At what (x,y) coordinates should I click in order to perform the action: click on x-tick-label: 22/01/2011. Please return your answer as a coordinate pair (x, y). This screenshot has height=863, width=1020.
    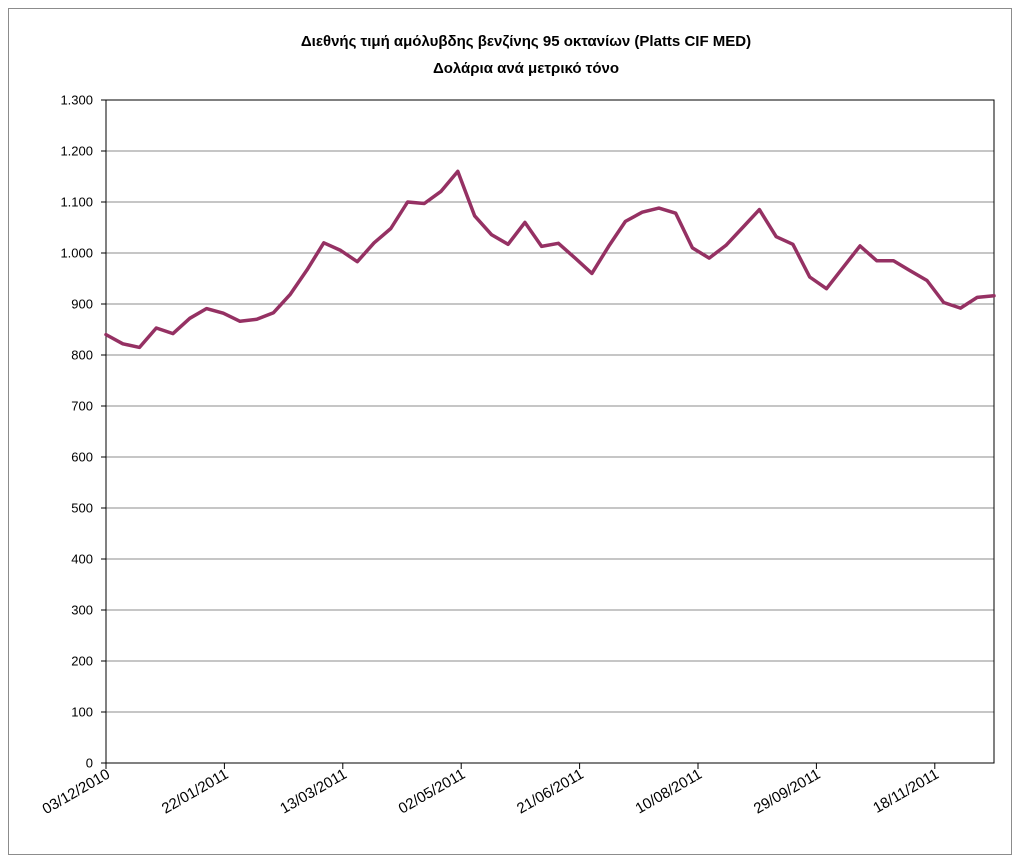
    Looking at the image, I should click on (195, 792).